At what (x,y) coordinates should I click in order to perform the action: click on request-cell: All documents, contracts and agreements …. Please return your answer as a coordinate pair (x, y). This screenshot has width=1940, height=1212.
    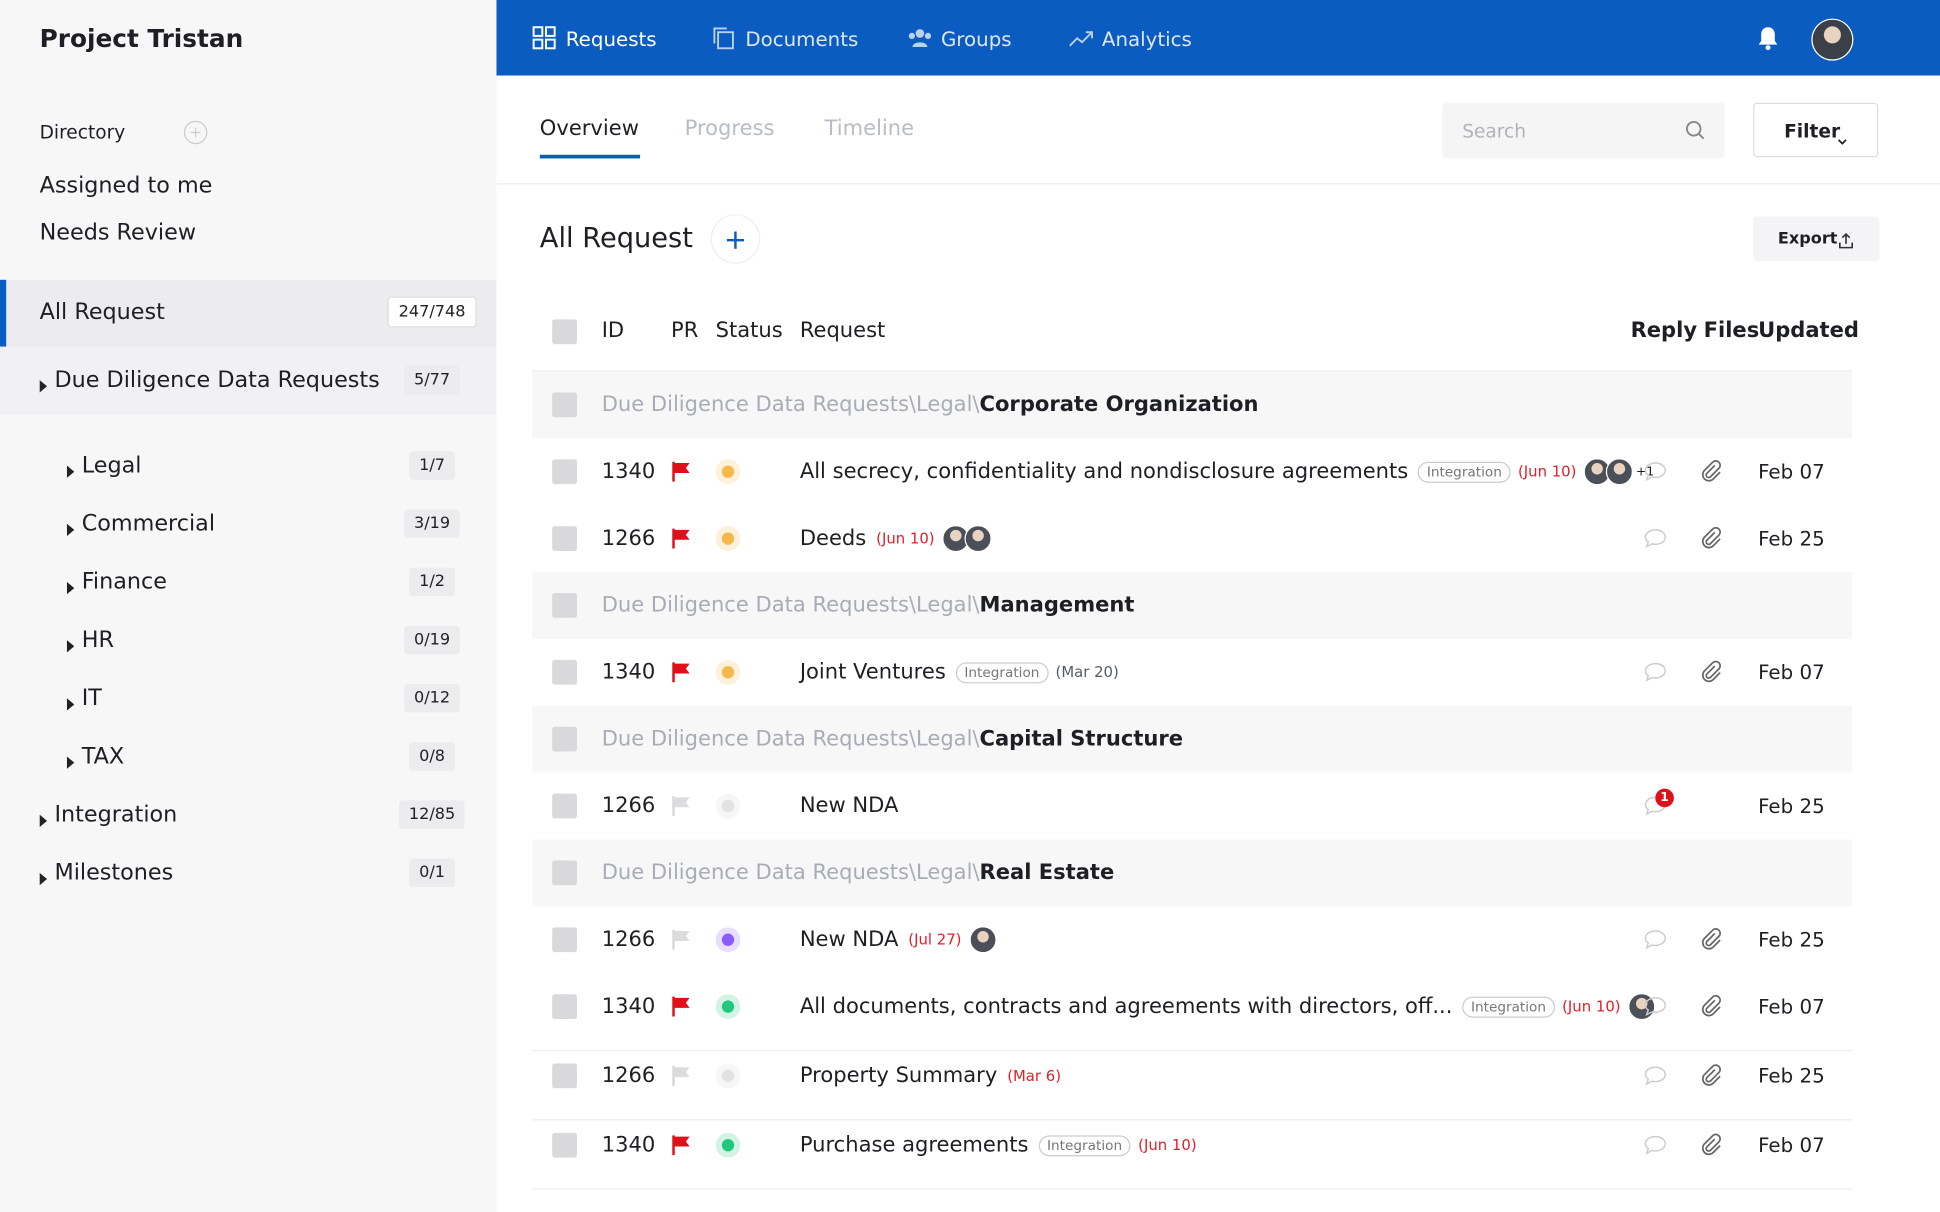
    Looking at the image, I should click on (1227, 1006).